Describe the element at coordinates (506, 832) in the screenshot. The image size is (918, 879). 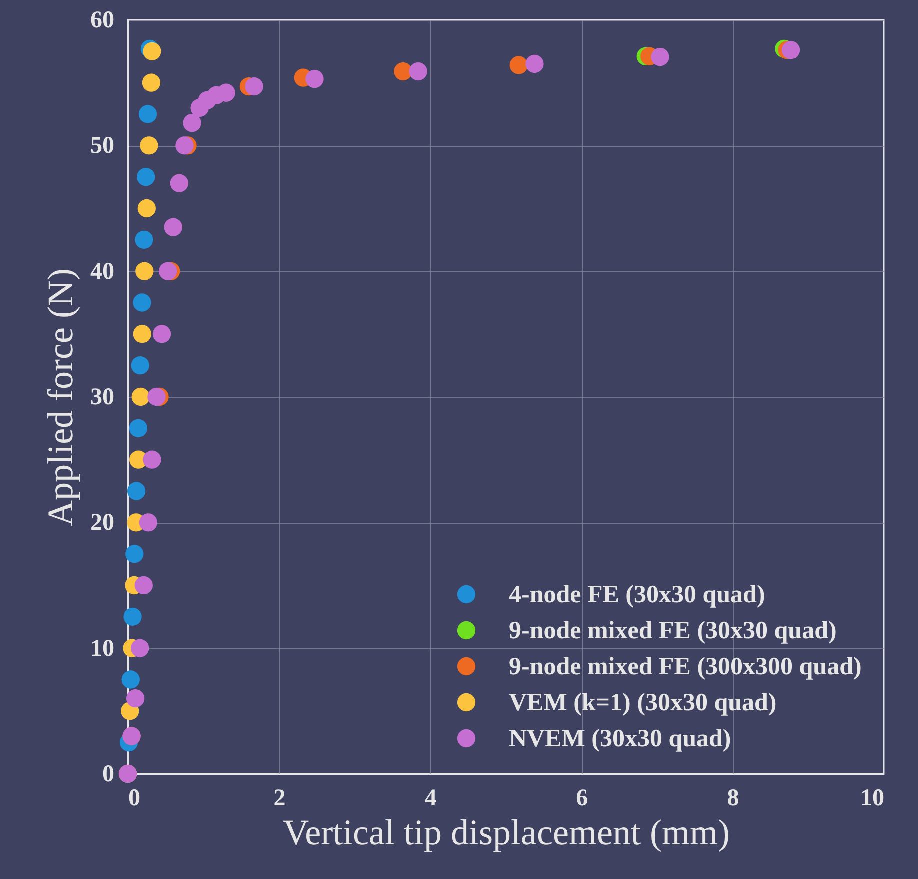
I see `x-axis-title: Vertical tip displacement (mm)` at that location.